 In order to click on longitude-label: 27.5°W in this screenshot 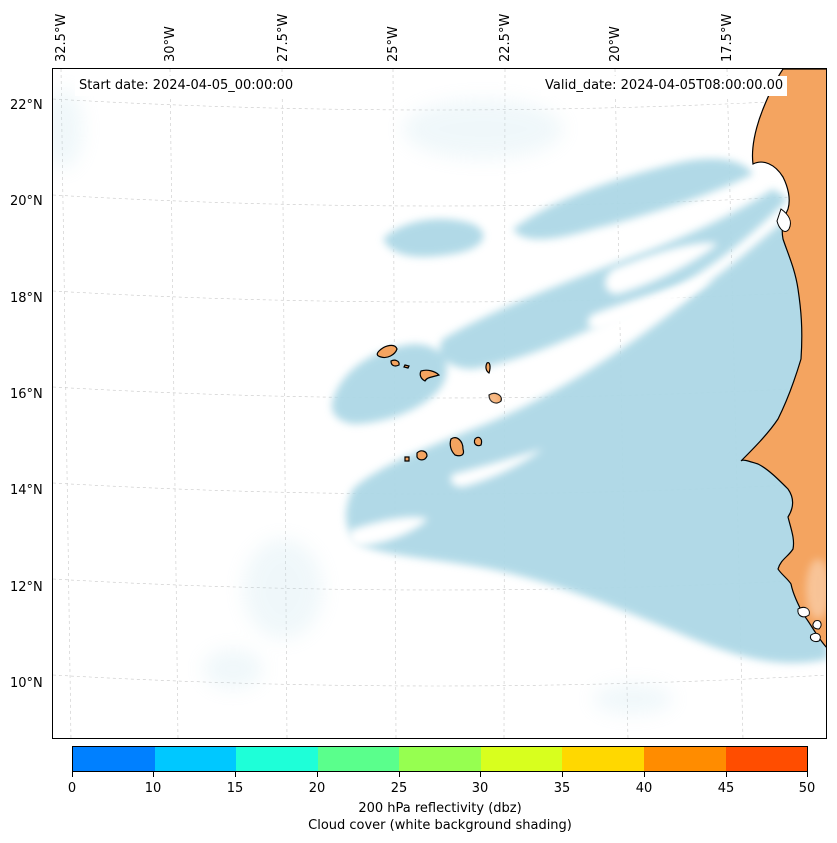, I will do `click(283, 37)`.